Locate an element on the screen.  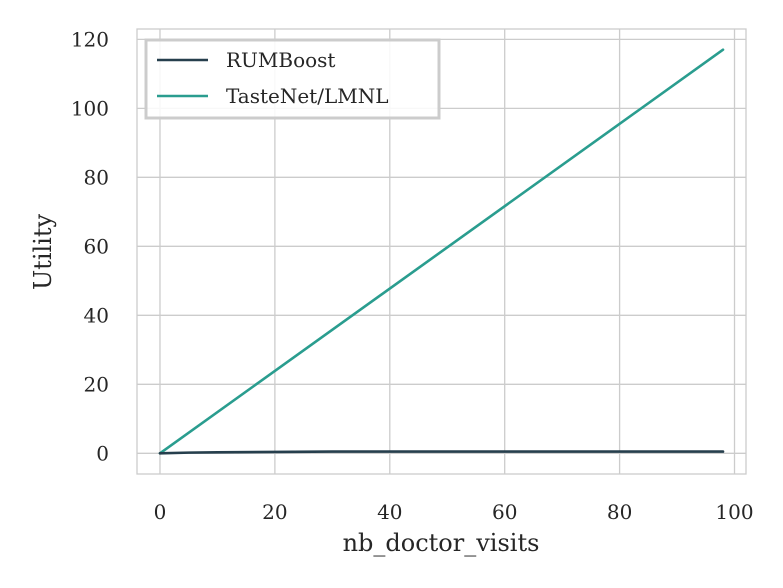
y-tick-label: 60 is located at coordinates (96, 246).